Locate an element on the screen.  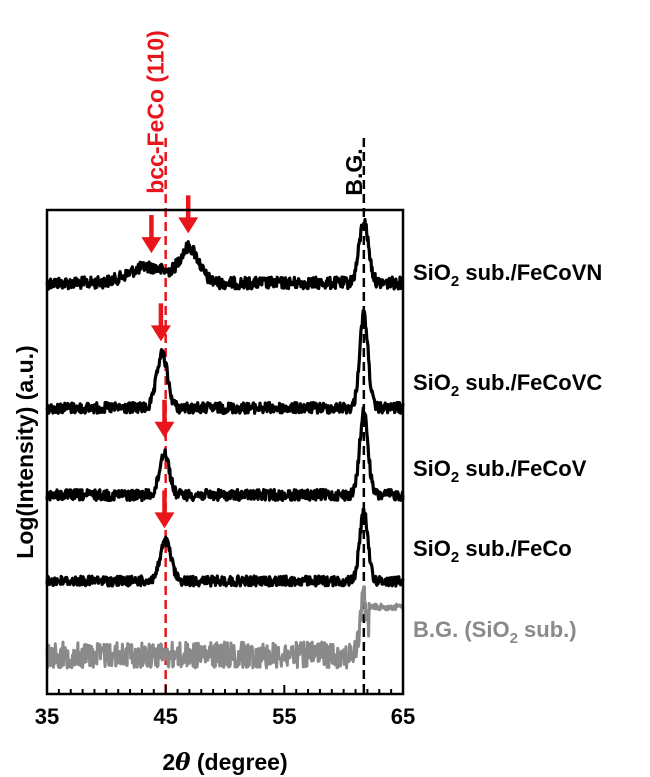
x-axis-title: 2θ (degree) is located at coordinates (224, 762).